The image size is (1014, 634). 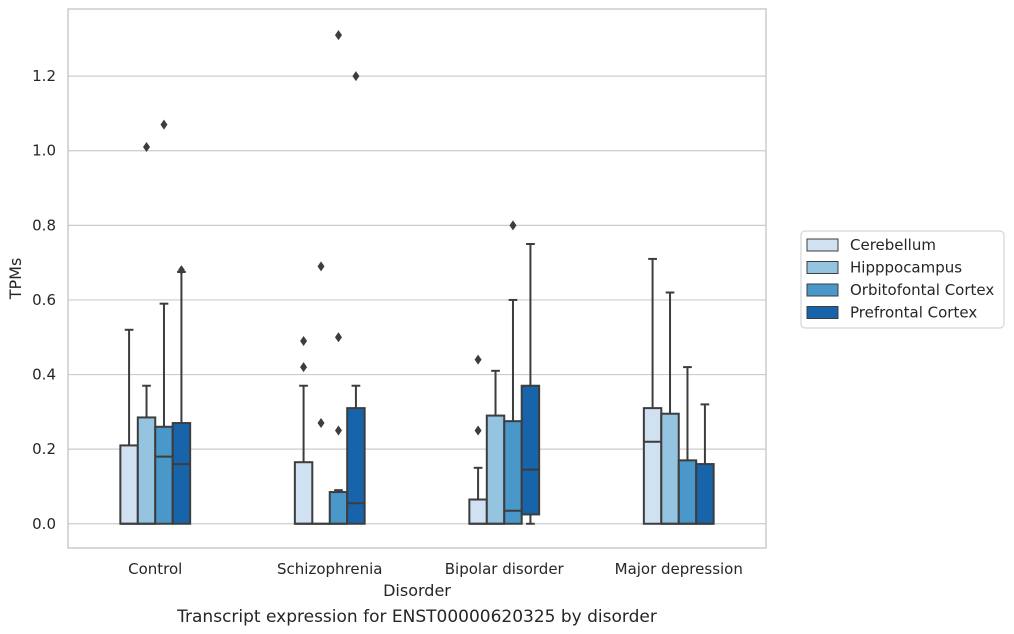 What do you see at coordinates (44, 524) in the screenshot?
I see `y-tick-label: 0.0` at bounding box center [44, 524].